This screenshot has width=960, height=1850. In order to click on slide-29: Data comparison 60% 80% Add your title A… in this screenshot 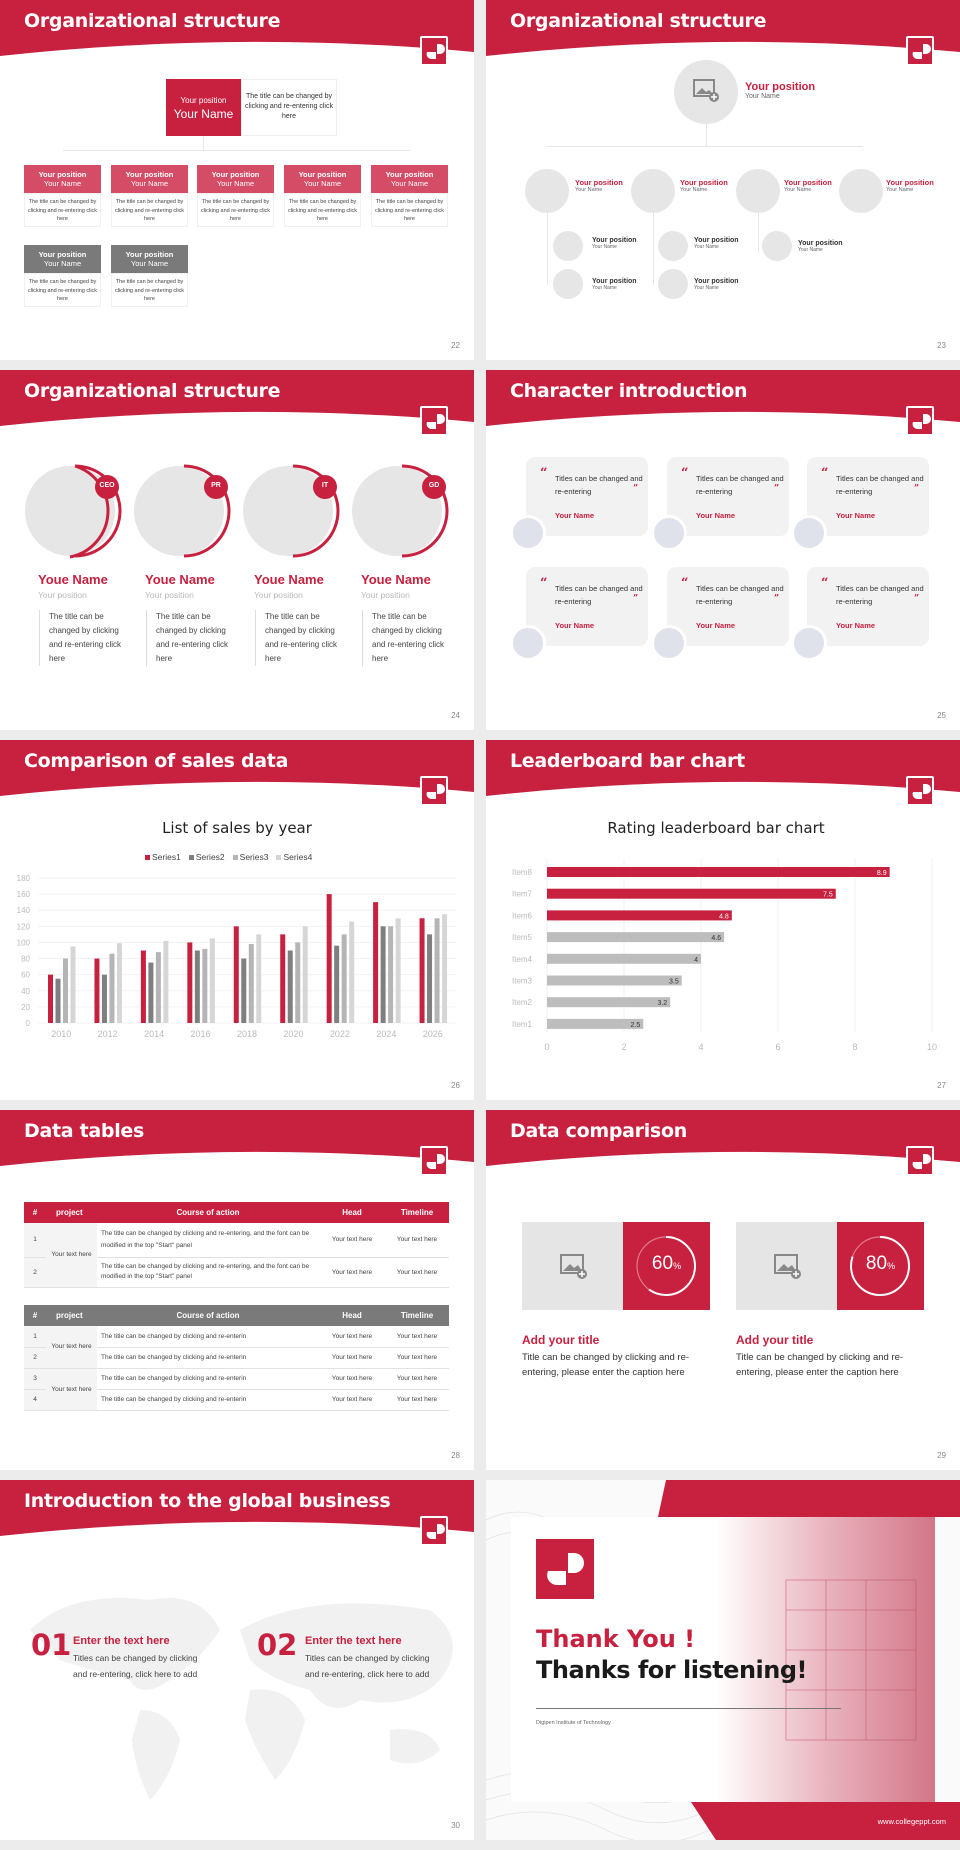, I will do `click(723, 1290)`.